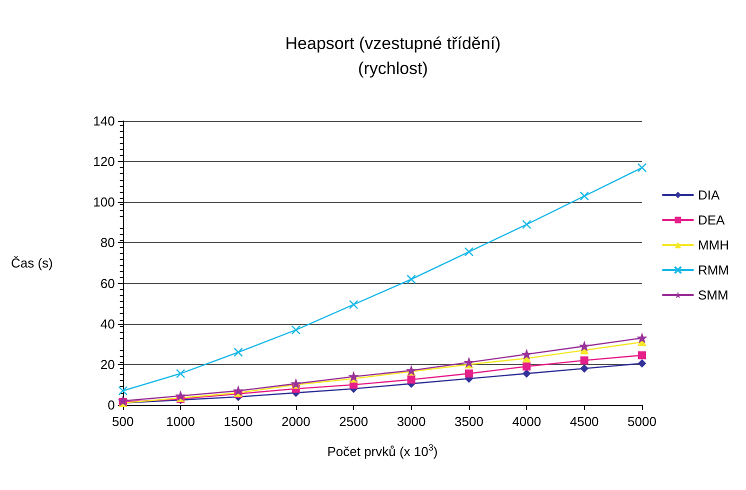  What do you see at coordinates (353, 421) in the screenshot?
I see `x-tick-label: 2500` at bounding box center [353, 421].